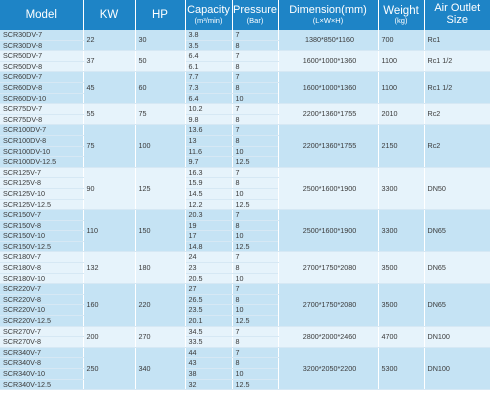 The height and width of the screenshot is (400, 490). What do you see at coordinates (42, 289) in the screenshot?
I see `model-cell: SCR220V-7` at bounding box center [42, 289].